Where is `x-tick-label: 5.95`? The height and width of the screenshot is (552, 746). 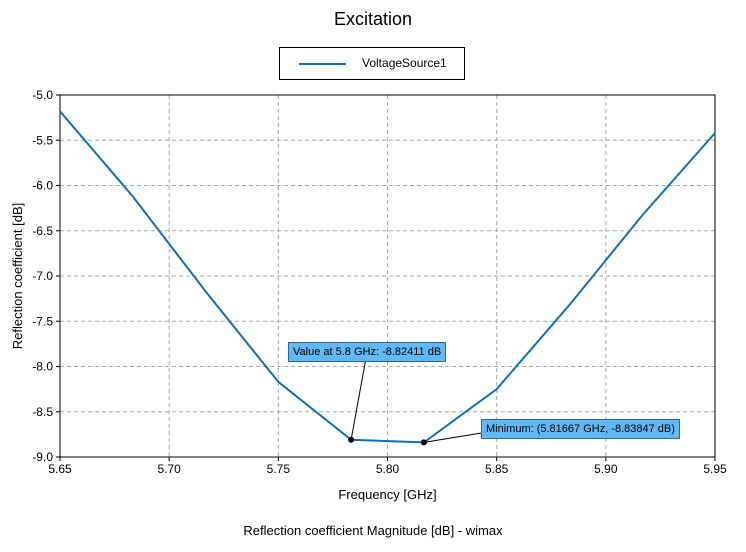
x-tick-label: 5.95 is located at coordinates (715, 469).